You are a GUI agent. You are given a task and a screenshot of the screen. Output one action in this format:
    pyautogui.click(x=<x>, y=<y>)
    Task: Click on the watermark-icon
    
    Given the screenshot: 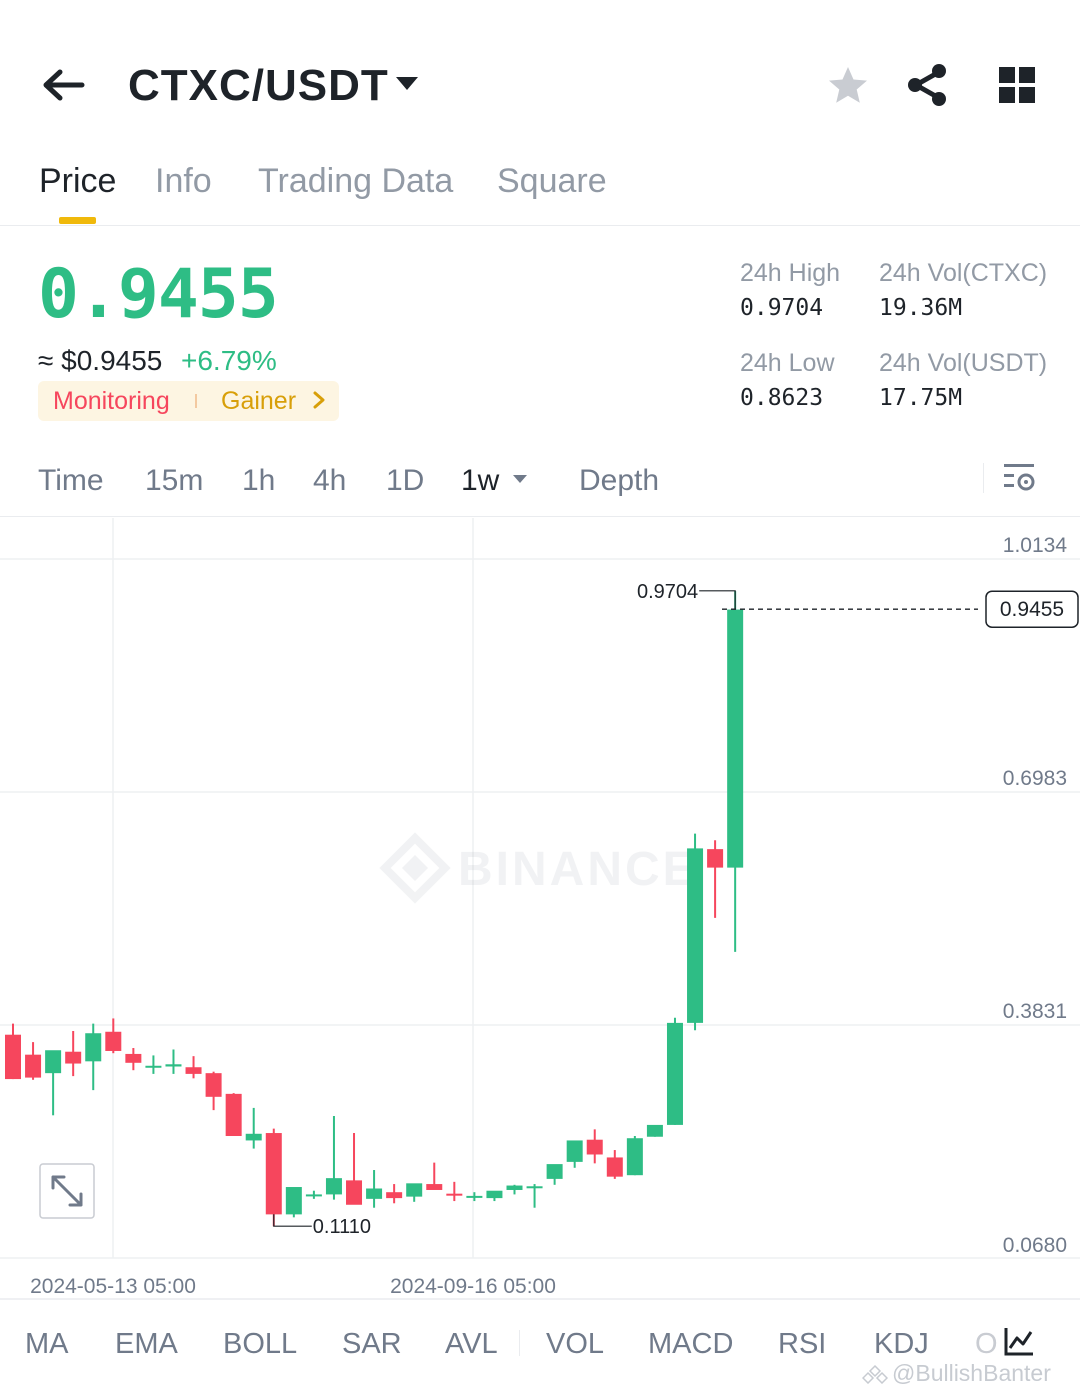 What is the action you would take?
    pyautogui.click(x=875, y=1374)
    